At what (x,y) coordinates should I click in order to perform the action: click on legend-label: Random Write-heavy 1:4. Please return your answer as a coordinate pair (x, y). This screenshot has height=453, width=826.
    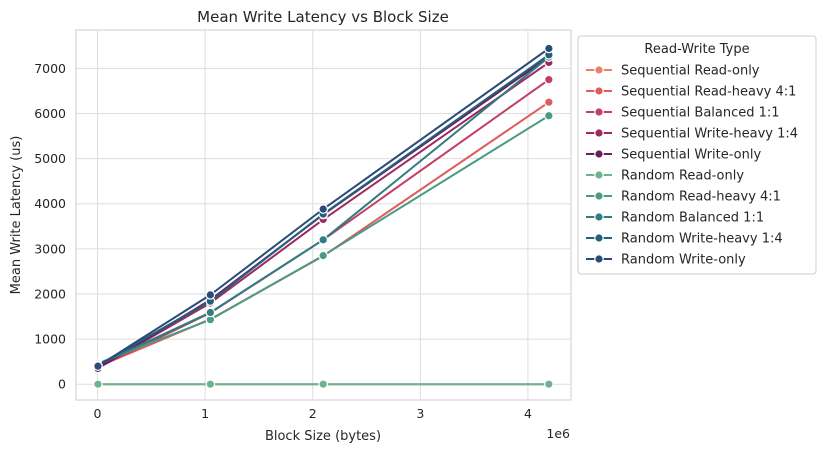
    Looking at the image, I should click on (702, 239).